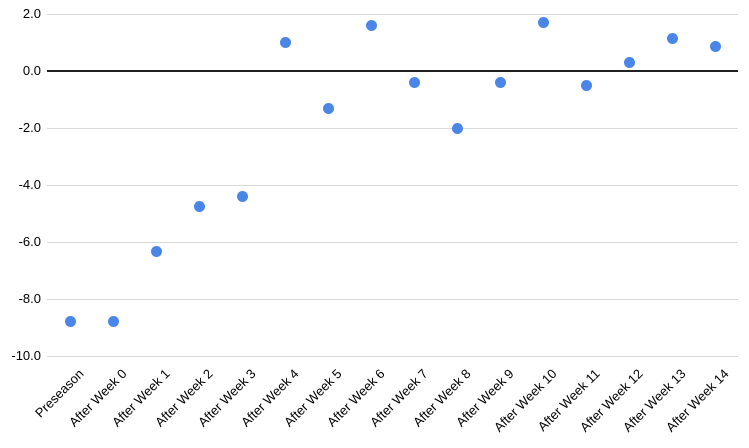 Image resolution: width=749 pixels, height=448 pixels. Describe the element at coordinates (59, 393) in the screenshot. I see `x-axis-tick-label: Preseason` at that location.